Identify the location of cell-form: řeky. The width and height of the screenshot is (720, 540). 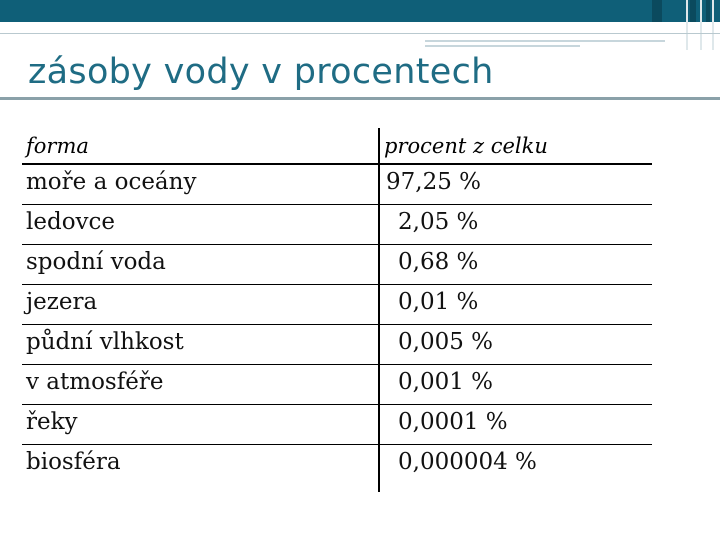
(52, 422).